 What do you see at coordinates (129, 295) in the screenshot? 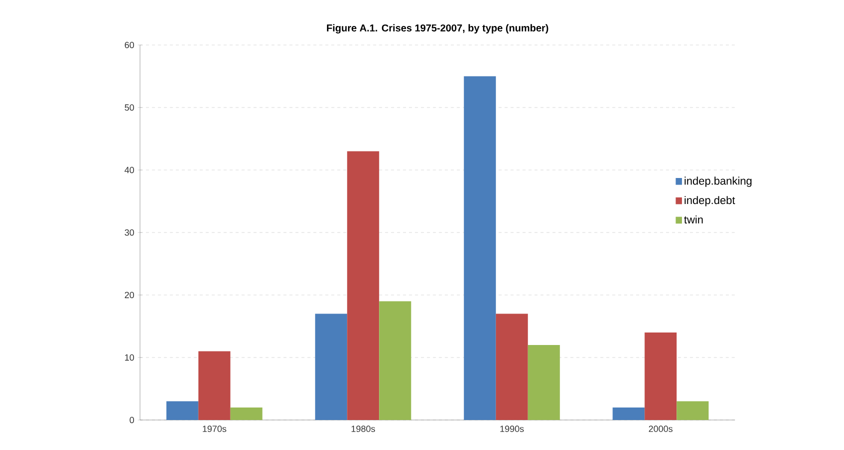
I see `y-tick-label: 20` at bounding box center [129, 295].